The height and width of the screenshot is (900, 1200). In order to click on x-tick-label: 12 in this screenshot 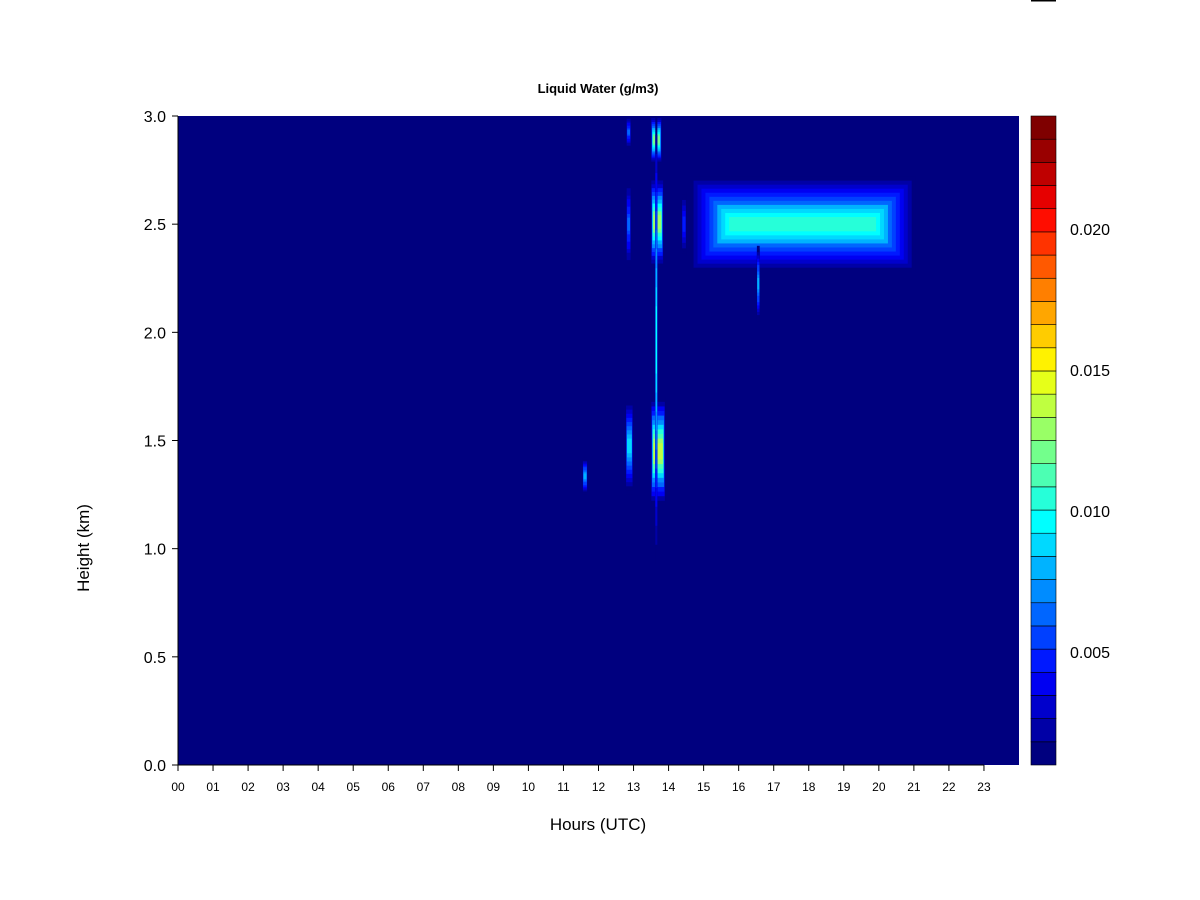, I will do `click(599, 787)`.